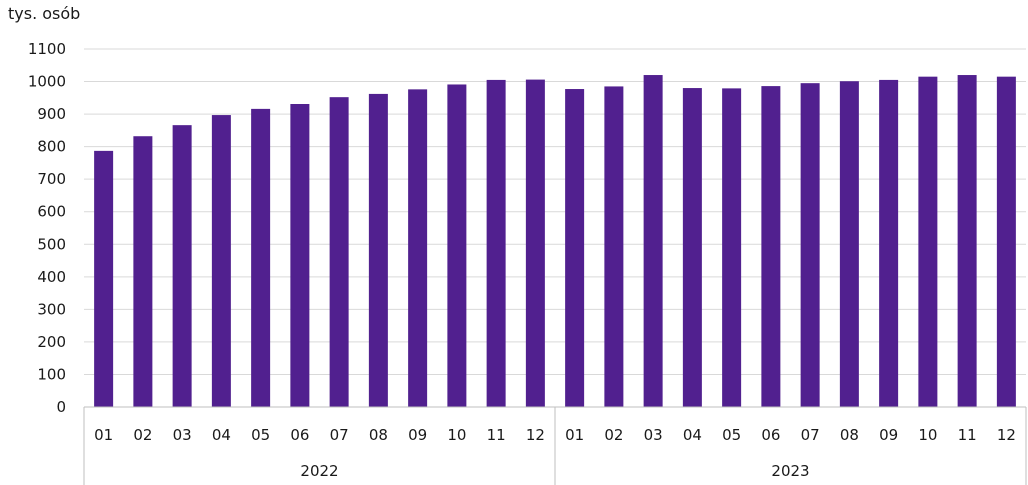  What do you see at coordinates (51, 179) in the screenshot?
I see `y-tick-label: 700` at bounding box center [51, 179].